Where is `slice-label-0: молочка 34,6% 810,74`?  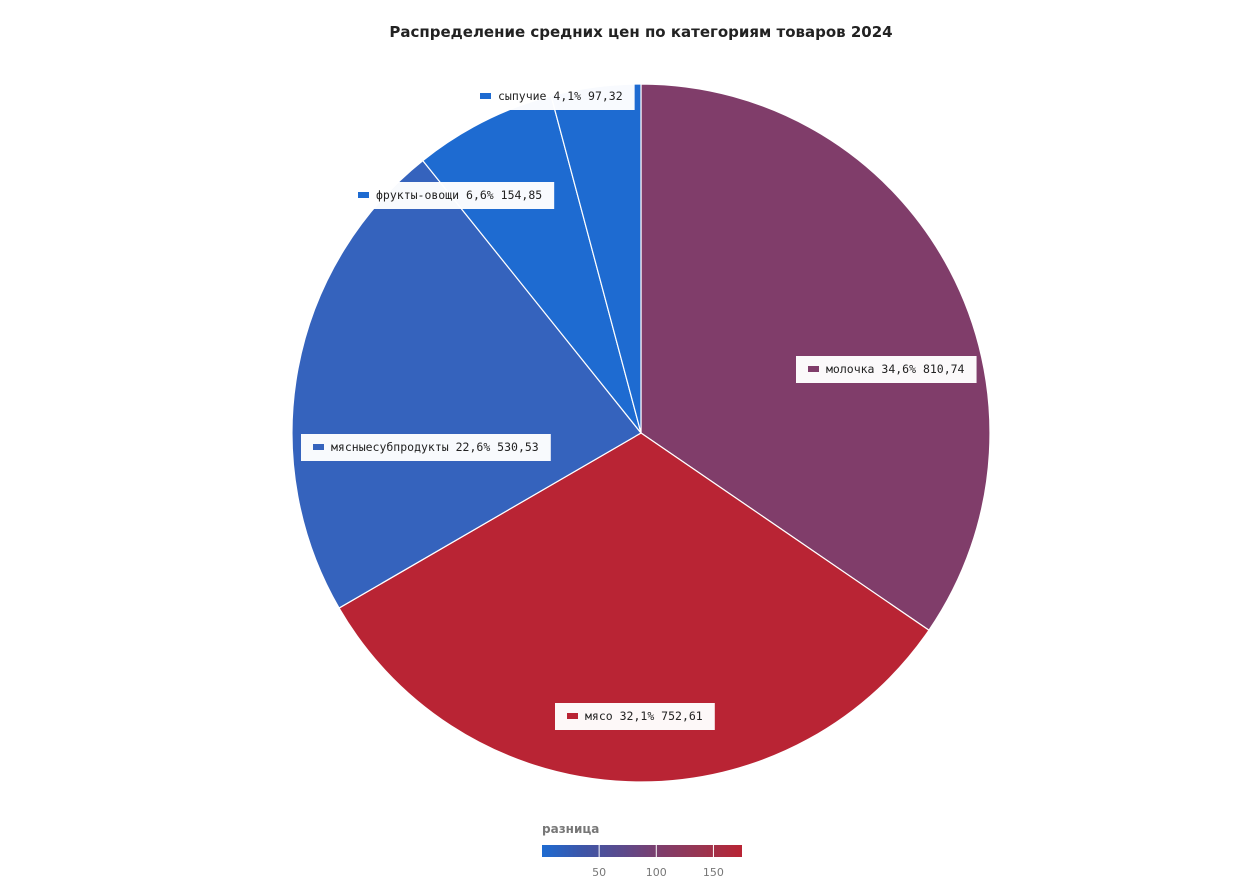
slice-label-0: молочка 34,6% 810,74 is located at coordinates (886, 369).